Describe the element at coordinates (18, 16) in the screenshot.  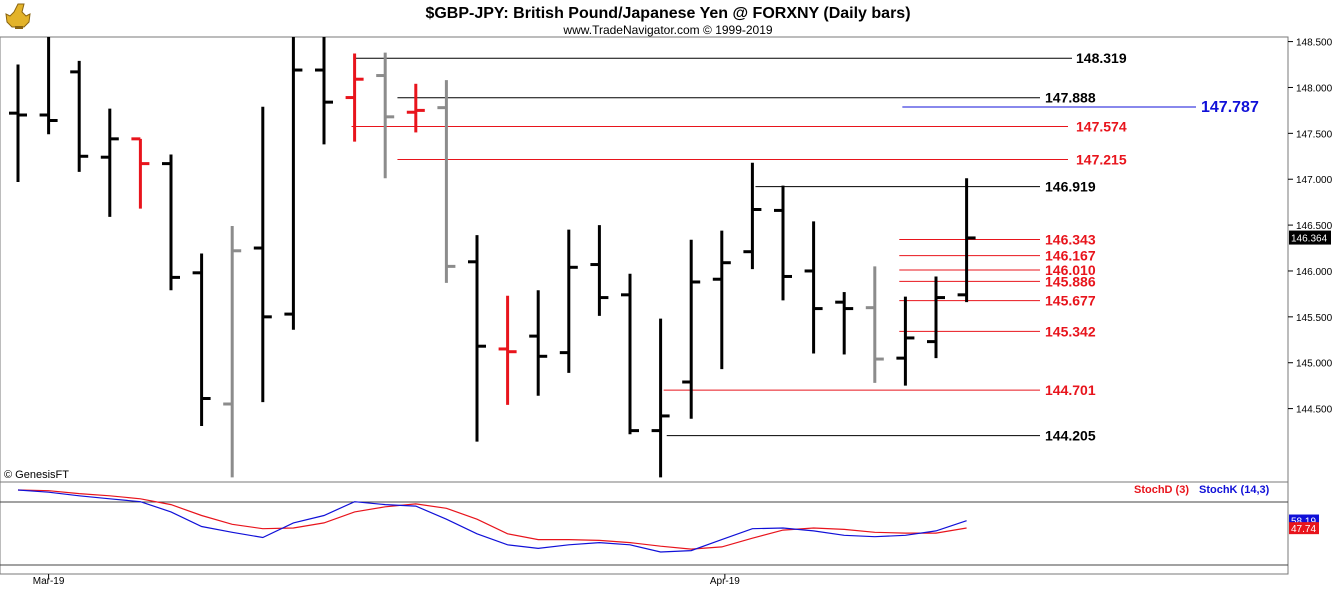
I see `logo-icon` at that location.